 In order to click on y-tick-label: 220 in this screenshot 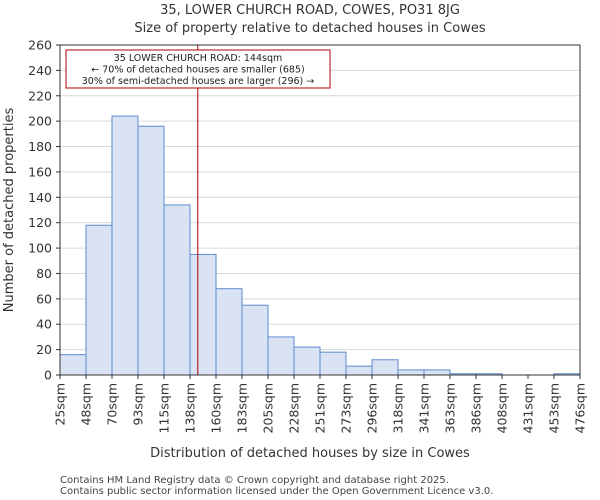, I will do `click(40, 95)`.